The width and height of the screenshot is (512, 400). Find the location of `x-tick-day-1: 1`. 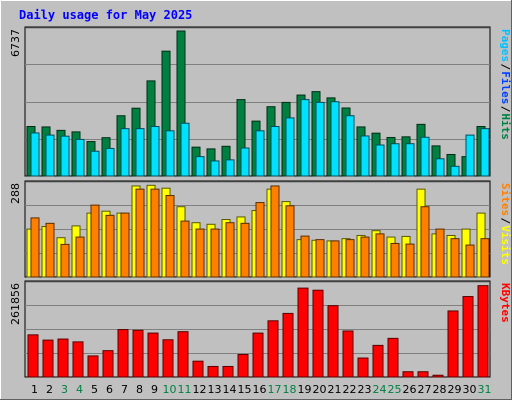

x-tick-day-1: 1 is located at coordinates (34, 389).